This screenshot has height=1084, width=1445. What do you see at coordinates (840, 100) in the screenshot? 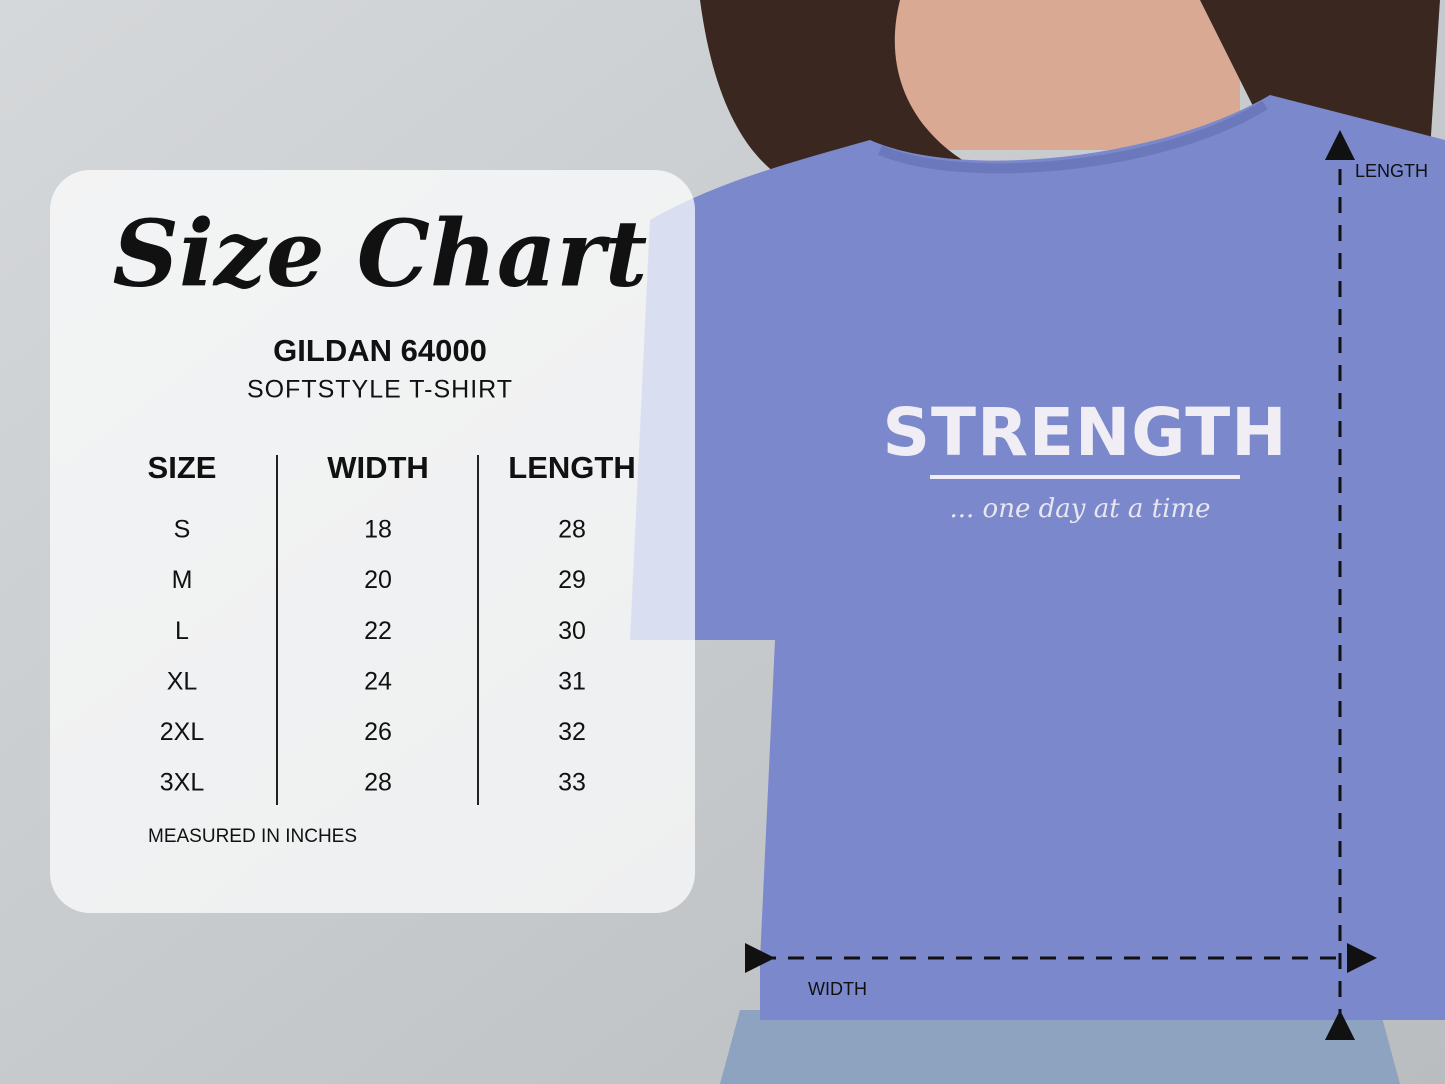
I see `hair-left` at bounding box center [840, 100].